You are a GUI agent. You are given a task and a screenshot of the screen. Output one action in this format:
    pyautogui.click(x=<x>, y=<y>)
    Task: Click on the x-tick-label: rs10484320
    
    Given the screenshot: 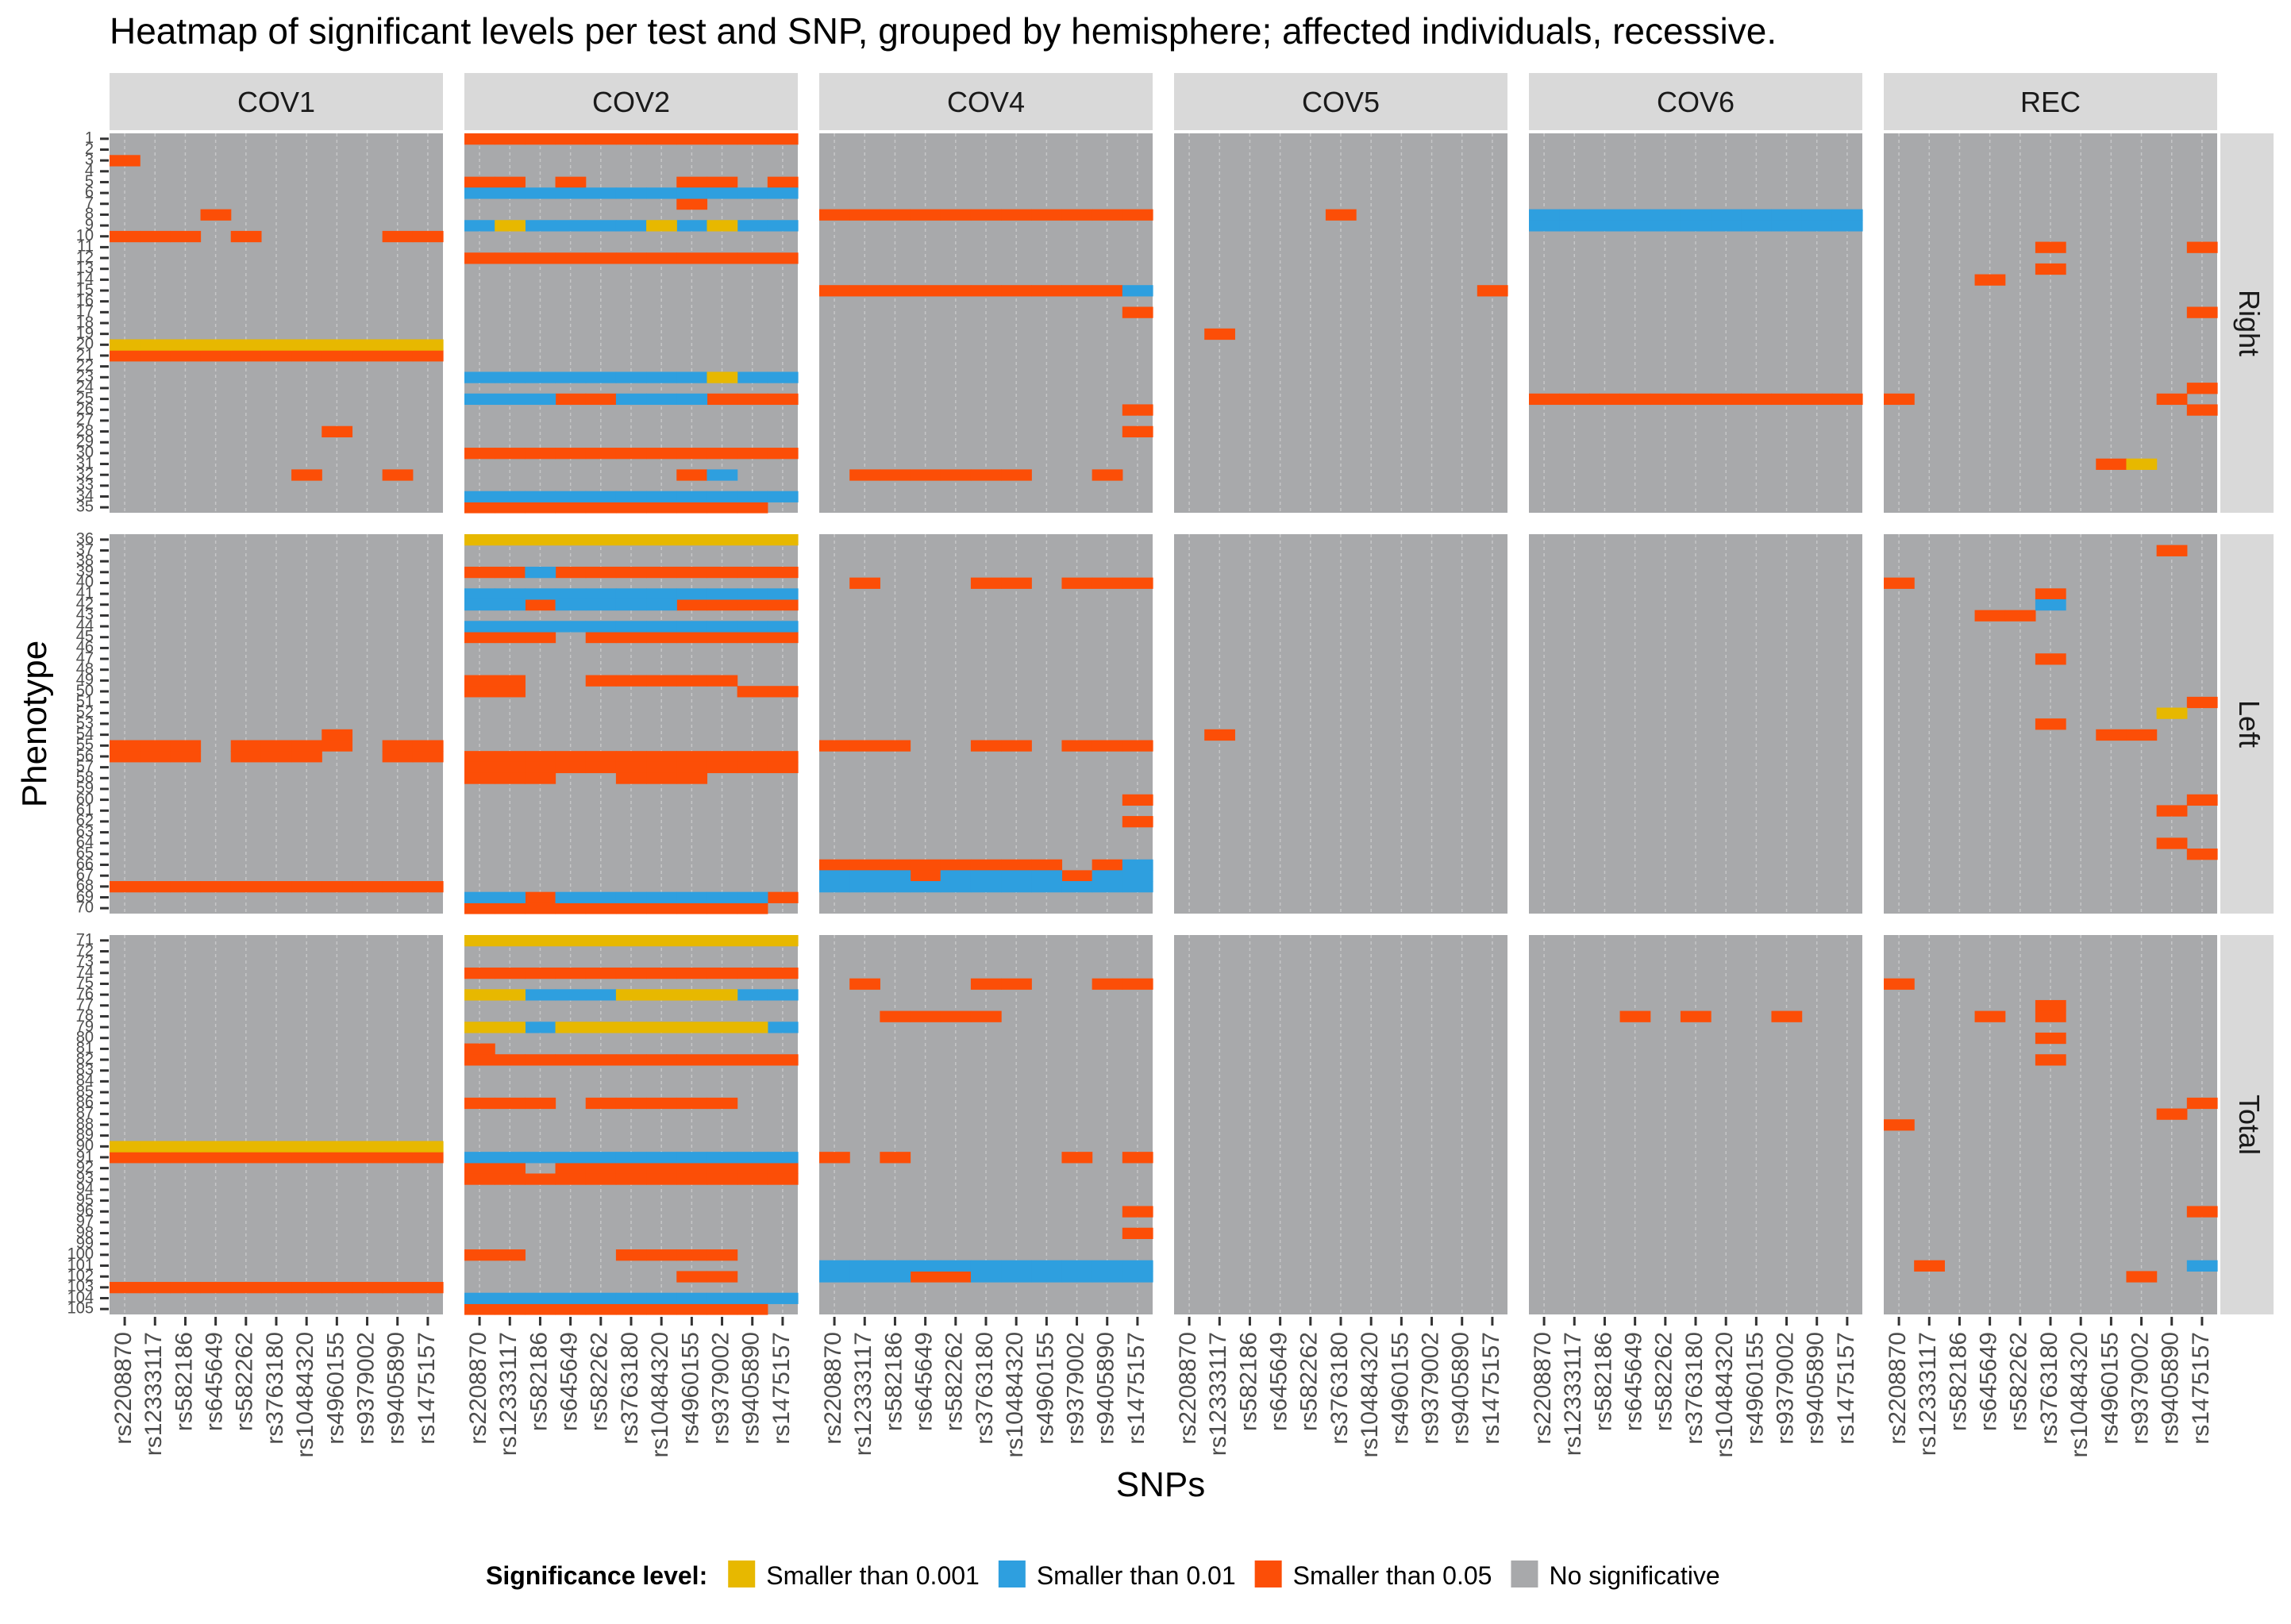 What is the action you would take?
    pyautogui.click(x=1370, y=1394)
    